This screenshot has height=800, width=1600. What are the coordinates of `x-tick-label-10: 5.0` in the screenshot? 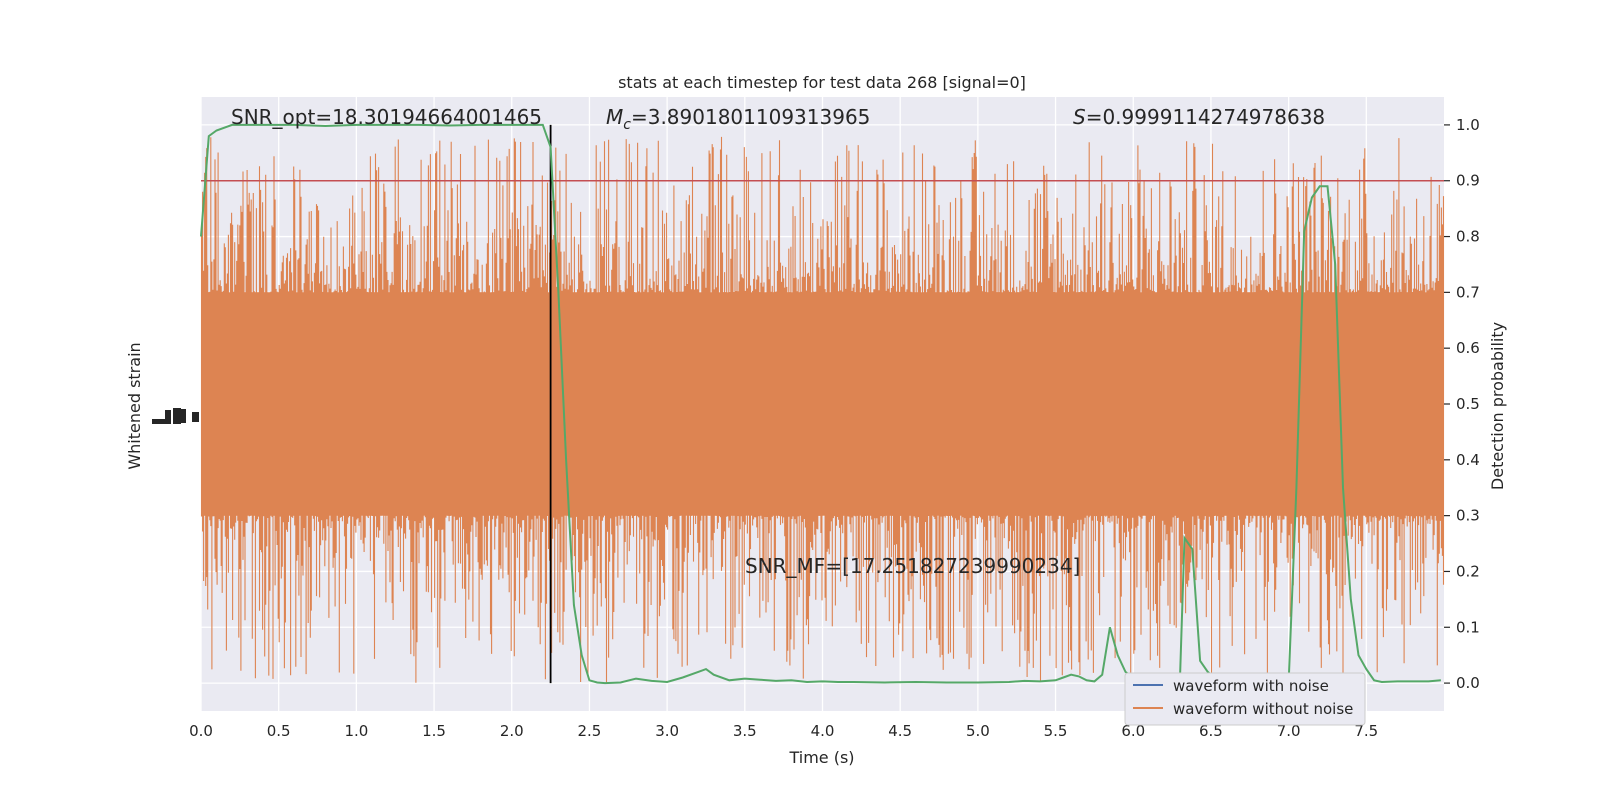 It's located at (978, 731).